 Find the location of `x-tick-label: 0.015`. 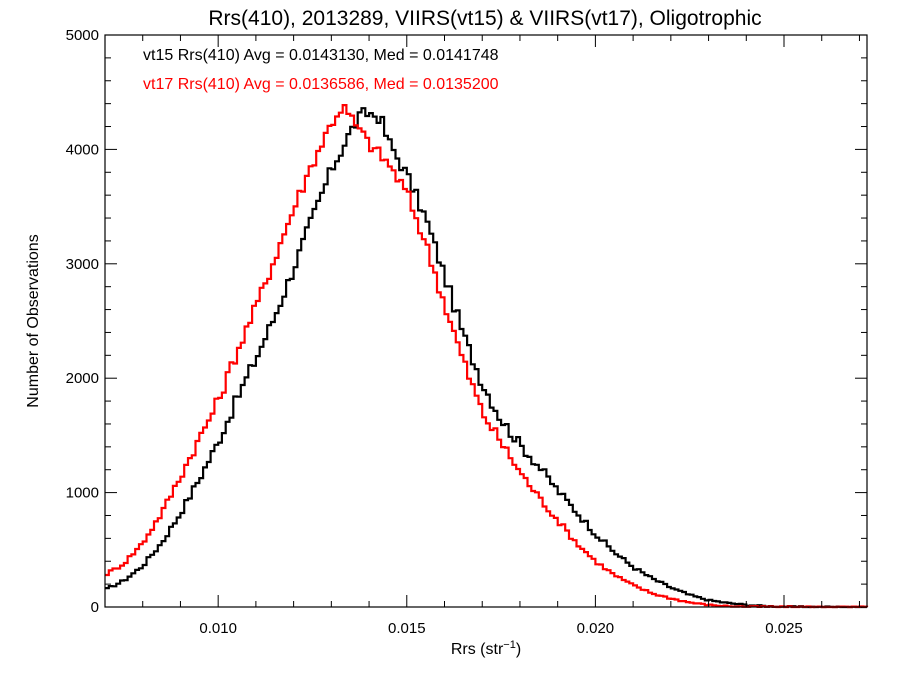

x-tick-label: 0.015 is located at coordinates (407, 628).